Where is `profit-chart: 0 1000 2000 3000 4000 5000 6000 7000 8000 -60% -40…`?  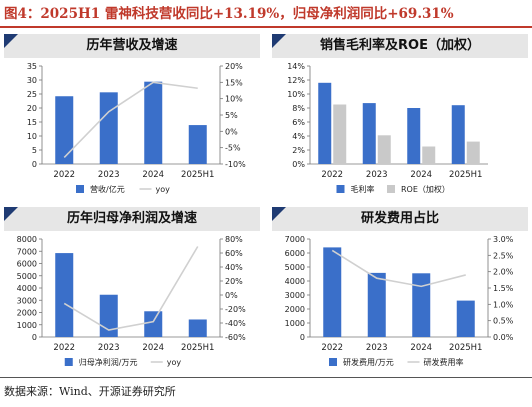
profit-chart: 0 1000 2000 3000 4000 5000 6000 7000 8000 -60% -40… is located at coordinates (131, 301).